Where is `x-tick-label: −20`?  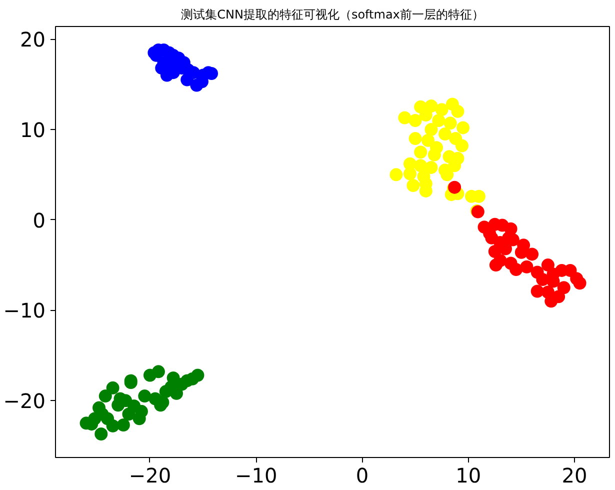
x-tick-label: −20 is located at coordinates (150, 476).